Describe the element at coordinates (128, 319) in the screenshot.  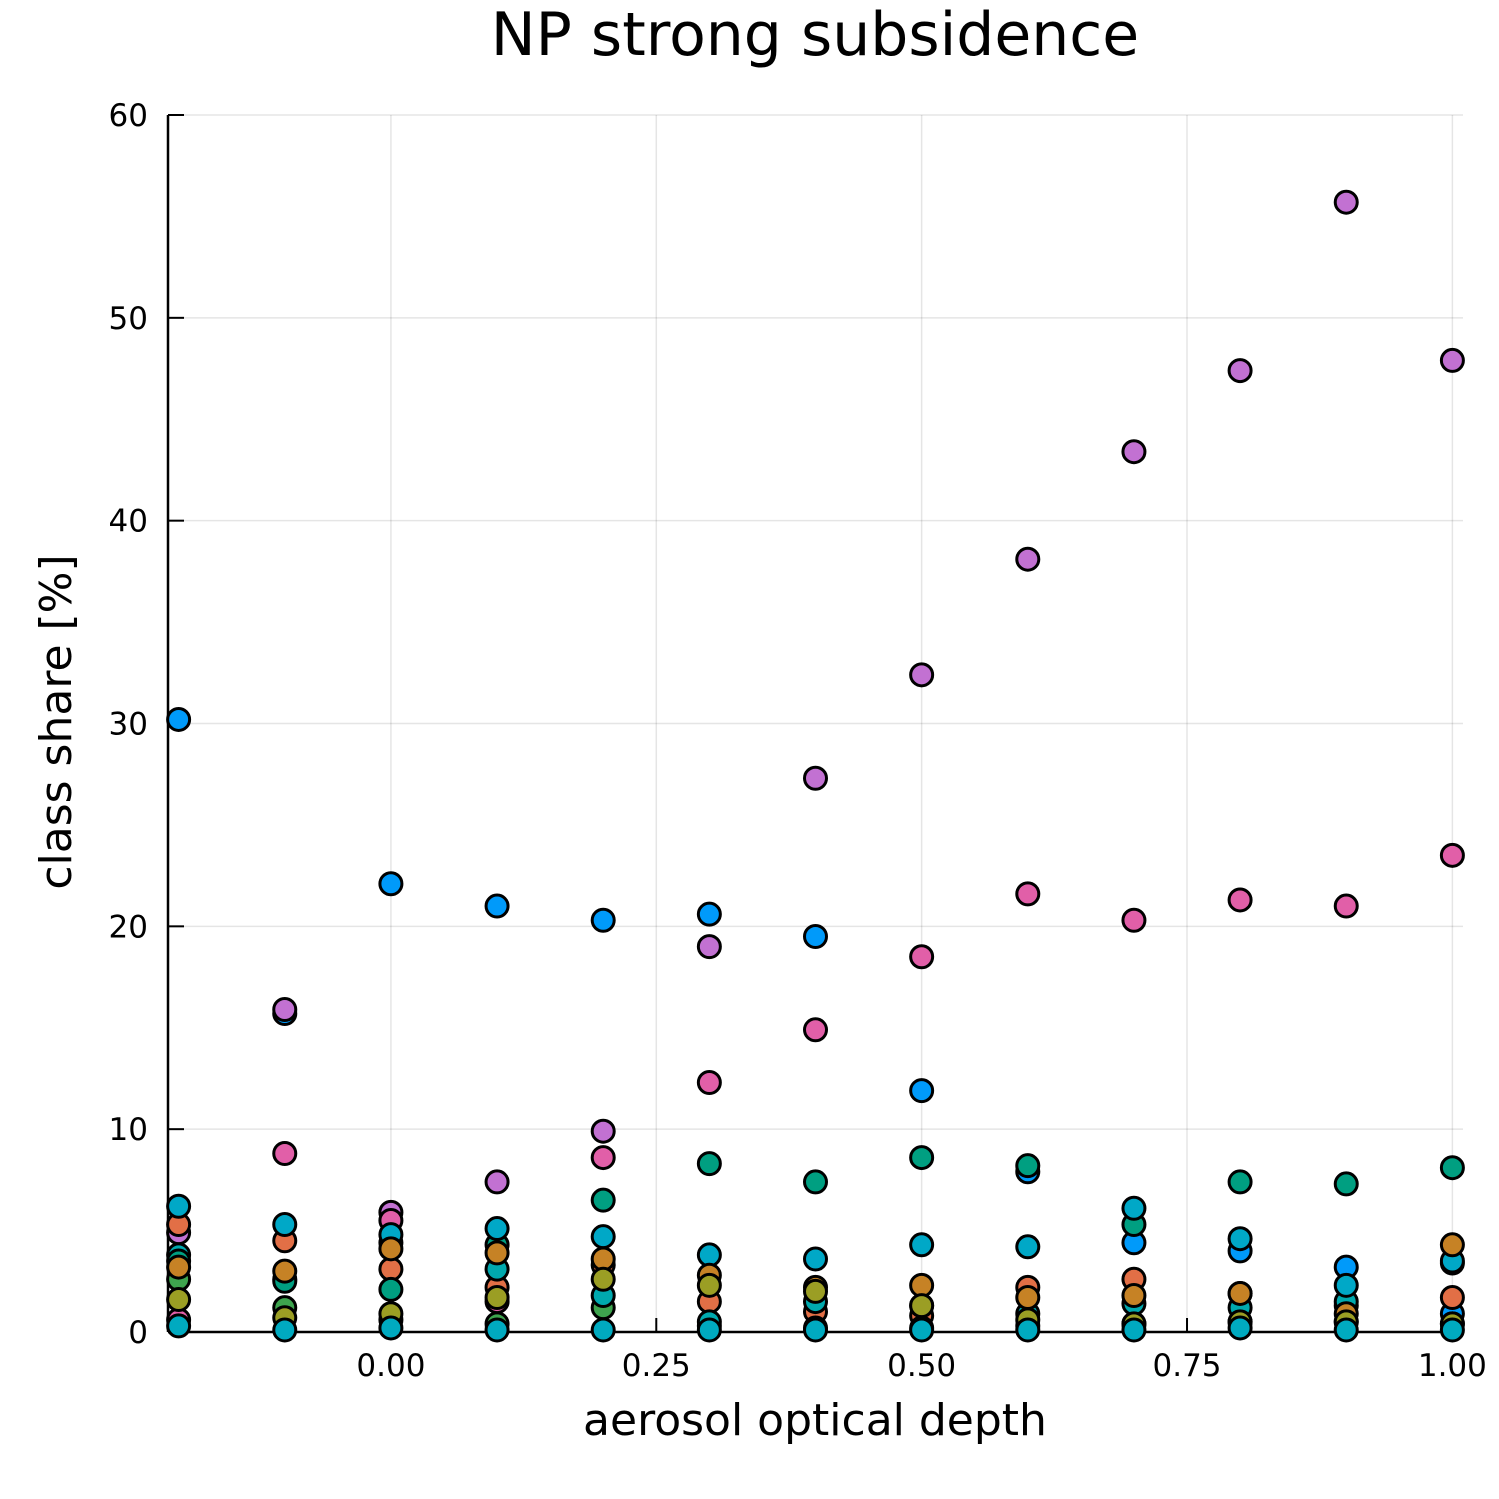
I see `y-tick-label: 50` at that location.